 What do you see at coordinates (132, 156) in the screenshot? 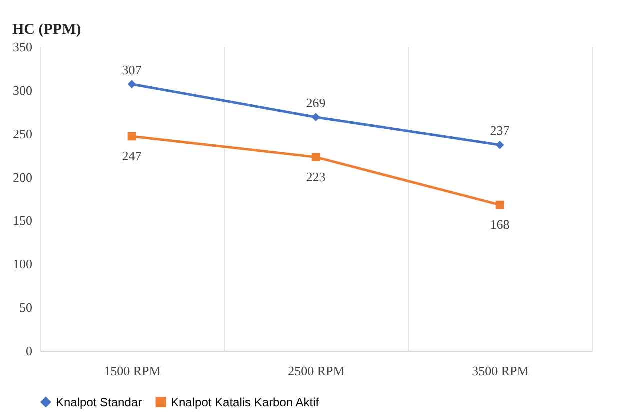
I see `data-label: 247` at bounding box center [132, 156].